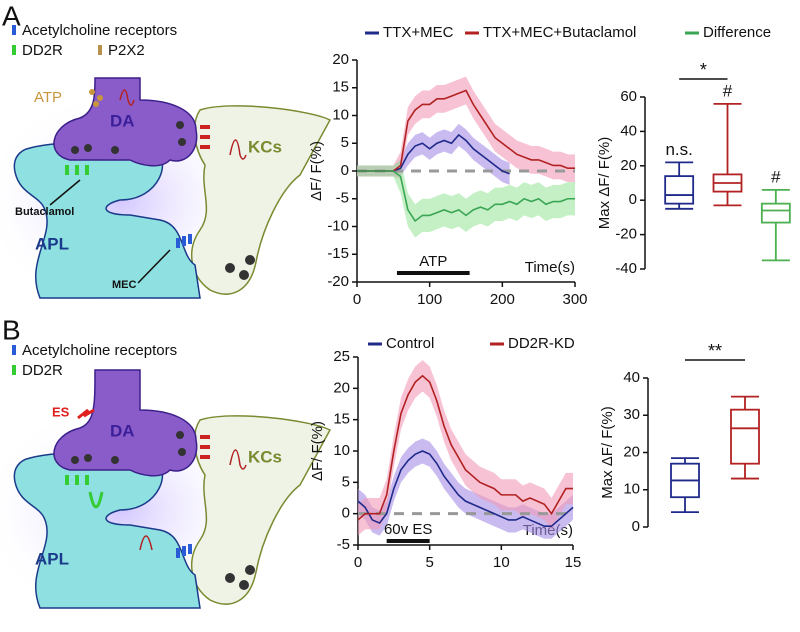 Image resolution: width=800 pixels, height=632 pixels. I want to click on legend-text: P2X2, so click(126, 50).